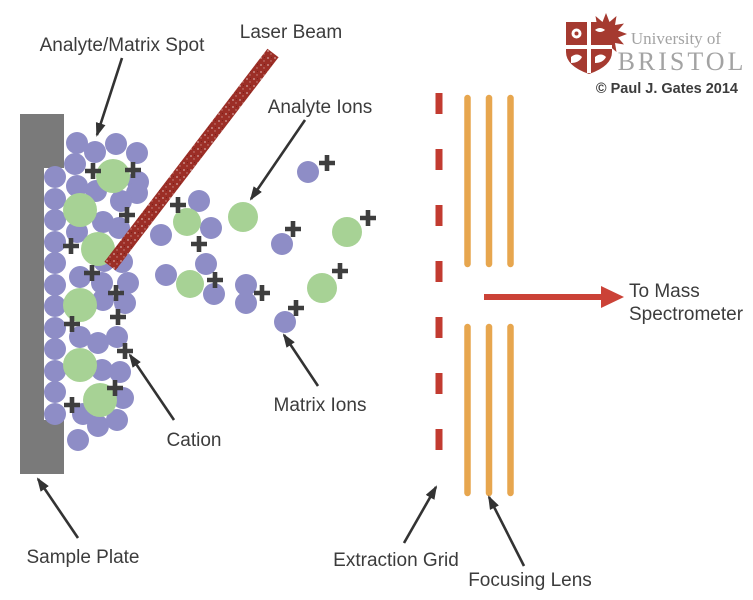 This screenshot has height=600, width=753. I want to click on laser-beam-texture, so click(191, 159).